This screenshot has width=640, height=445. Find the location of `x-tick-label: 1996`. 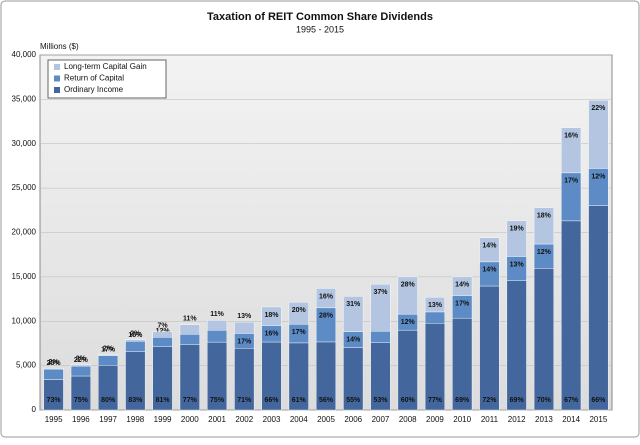

x-tick-label: 1996 is located at coordinates (81, 419).